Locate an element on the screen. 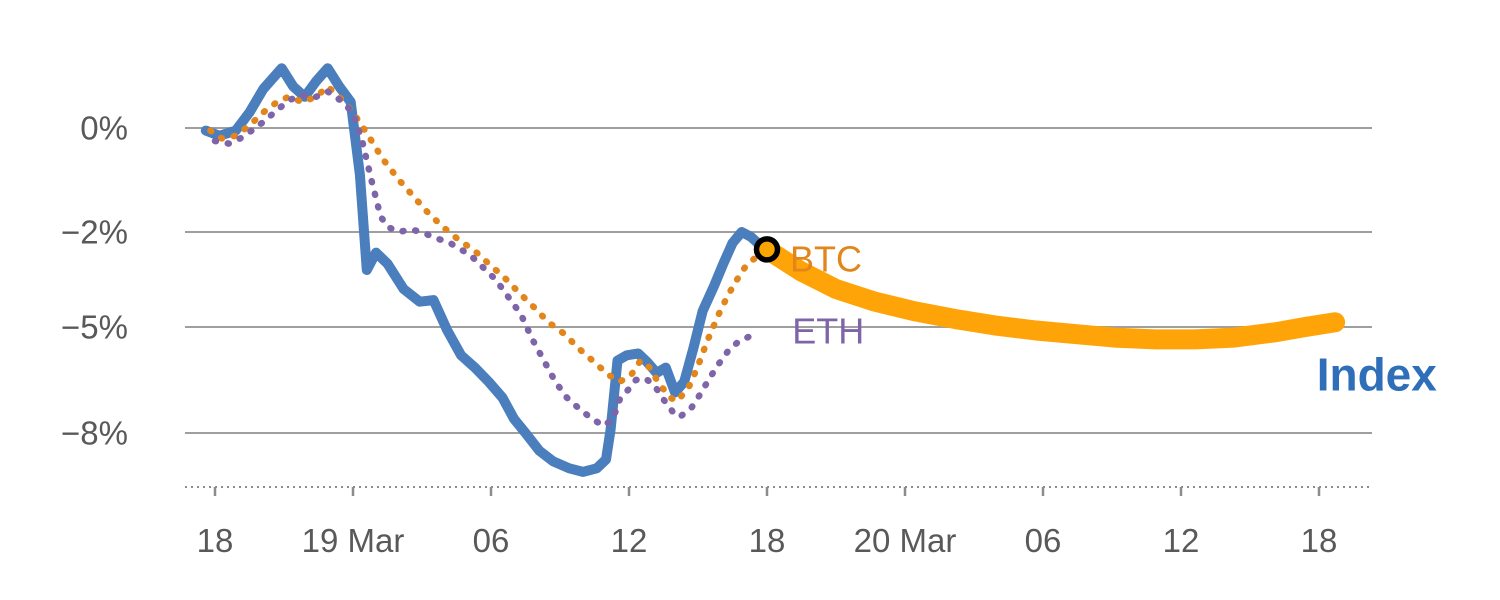  y-tick-label-1: −2% is located at coordinates (94, 232).